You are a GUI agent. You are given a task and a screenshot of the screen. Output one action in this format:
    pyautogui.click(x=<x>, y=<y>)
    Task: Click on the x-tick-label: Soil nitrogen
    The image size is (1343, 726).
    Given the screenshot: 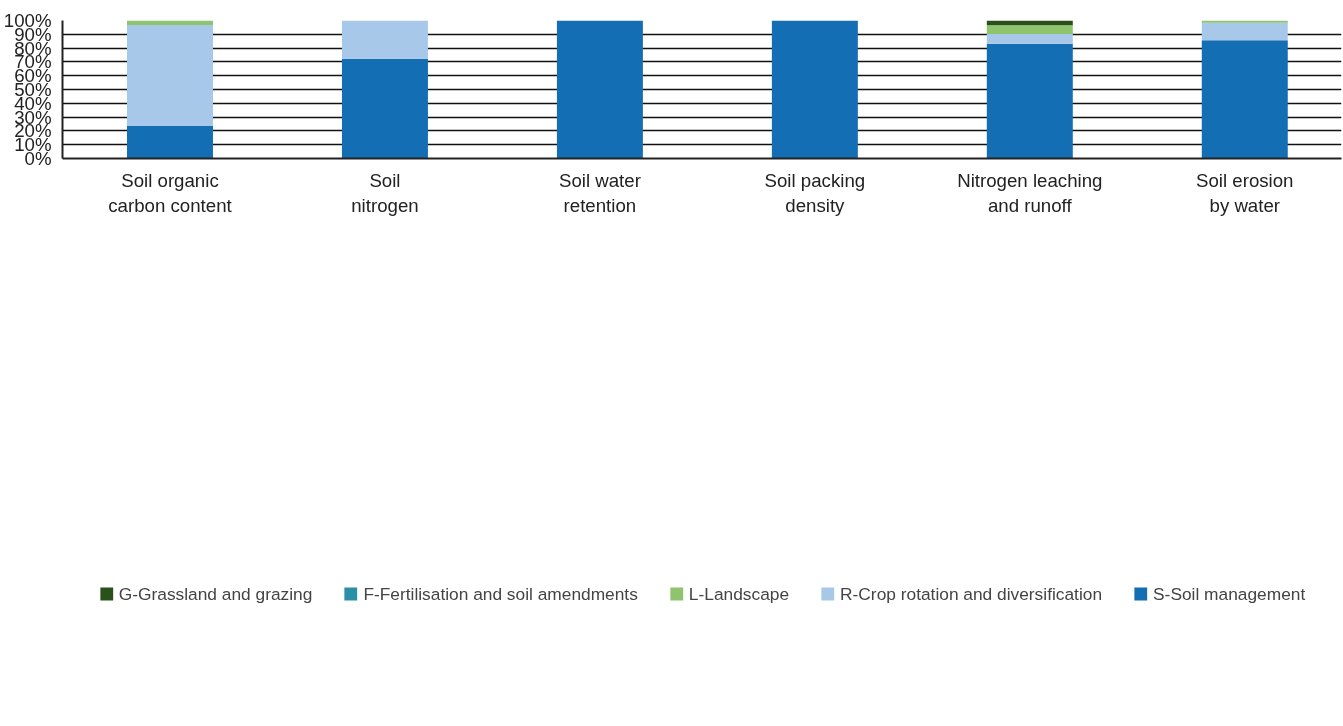 What is the action you would take?
    pyautogui.click(x=385, y=192)
    